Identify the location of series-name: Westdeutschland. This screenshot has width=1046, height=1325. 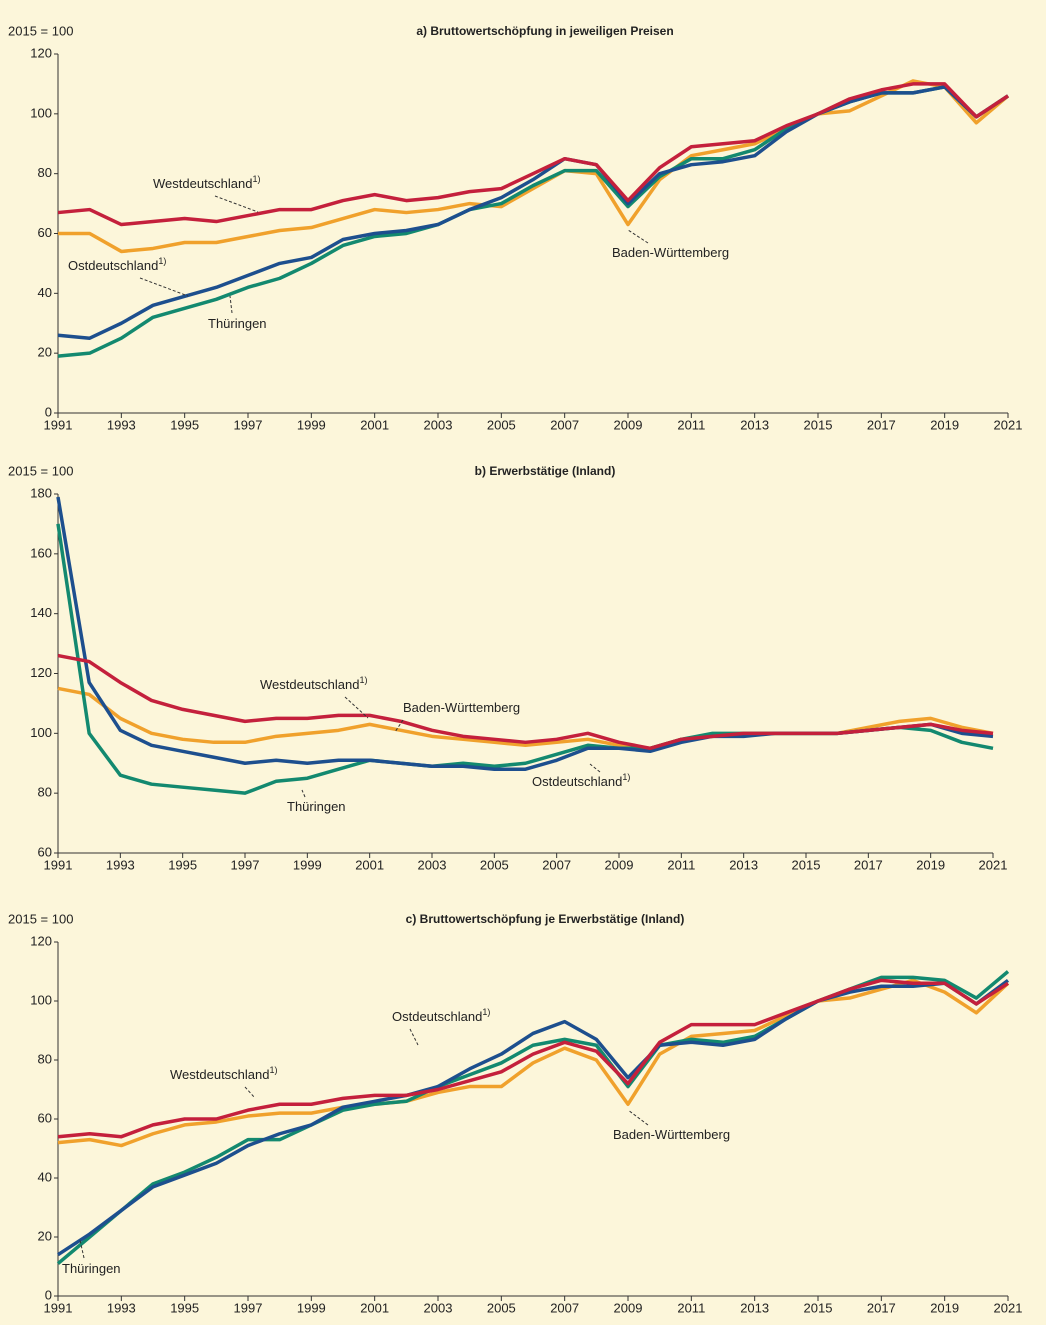
(220, 1074).